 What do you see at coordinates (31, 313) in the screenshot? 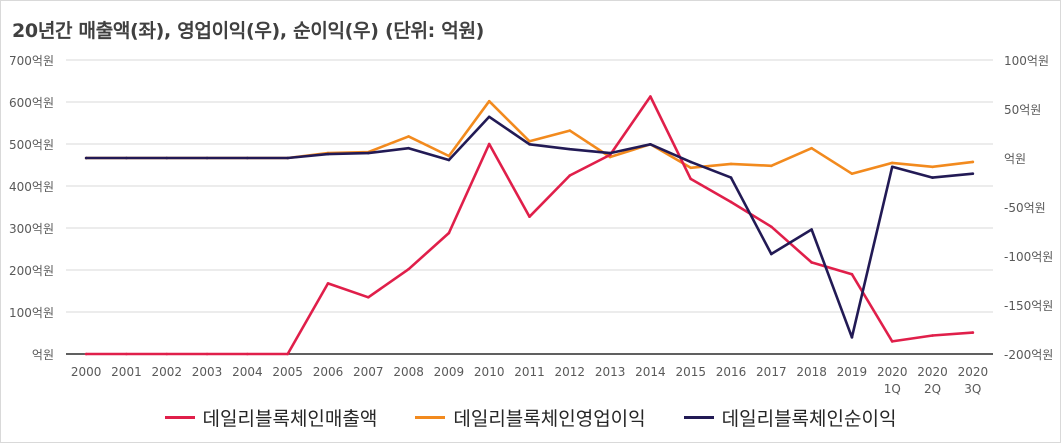
I see `y-left-tick-label: 100억원` at bounding box center [31, 313].